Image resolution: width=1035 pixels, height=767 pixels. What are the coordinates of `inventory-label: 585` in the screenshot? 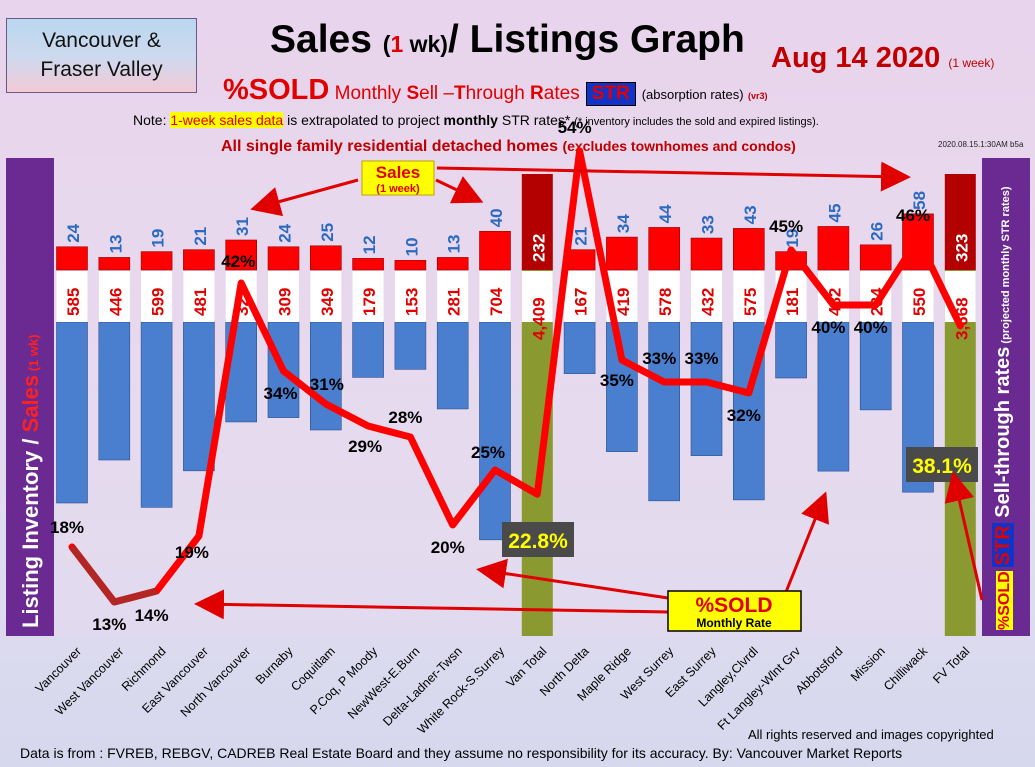 It's located at (73, 302).